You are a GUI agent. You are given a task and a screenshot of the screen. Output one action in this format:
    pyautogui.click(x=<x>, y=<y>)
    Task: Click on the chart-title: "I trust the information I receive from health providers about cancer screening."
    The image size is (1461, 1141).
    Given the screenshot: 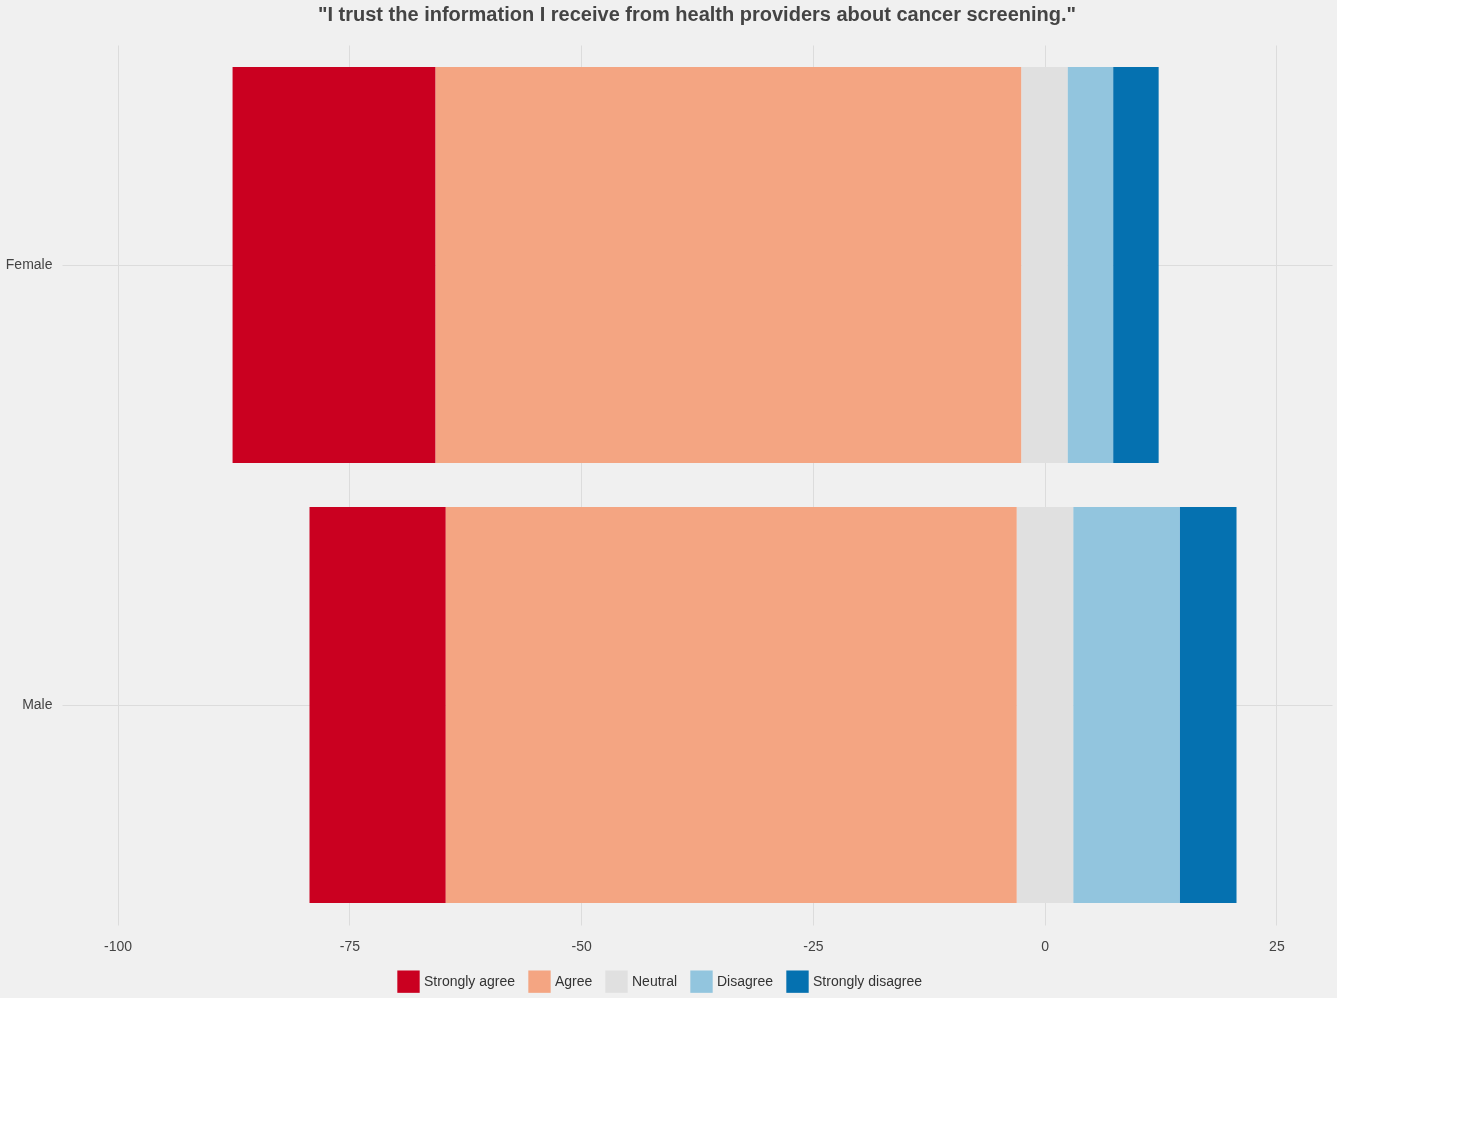 What is the action you would take?
    pyautogui.click(x=697, y=14)
    